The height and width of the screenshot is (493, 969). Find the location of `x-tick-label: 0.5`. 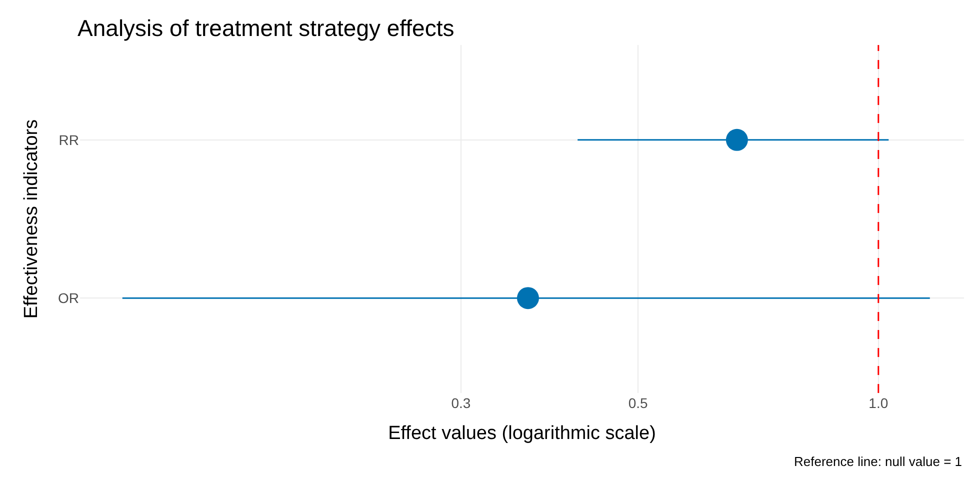

x-tick-label: 0.5 is located at coordinates (638, 403).